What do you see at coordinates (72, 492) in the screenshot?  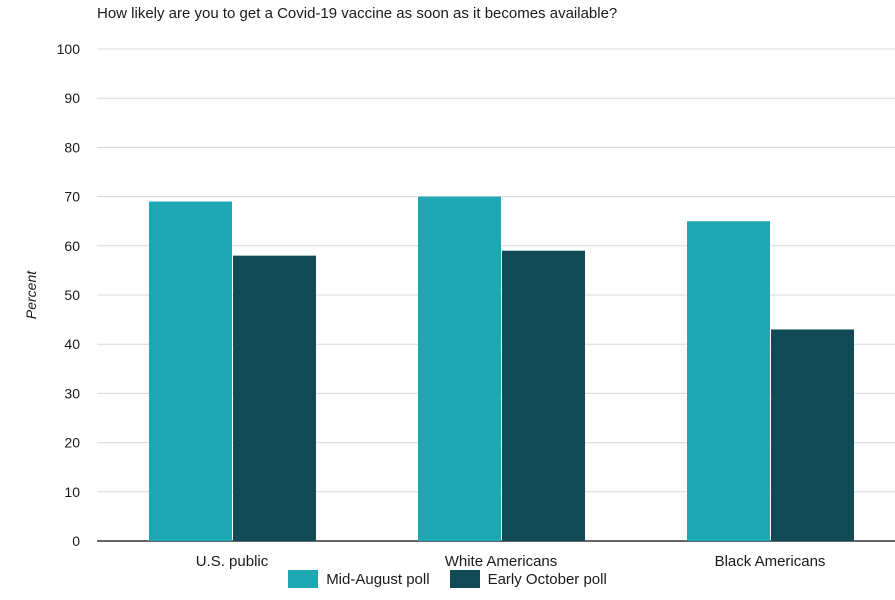 I see `y-tick-label: 10` at bounding box center [72, 492].